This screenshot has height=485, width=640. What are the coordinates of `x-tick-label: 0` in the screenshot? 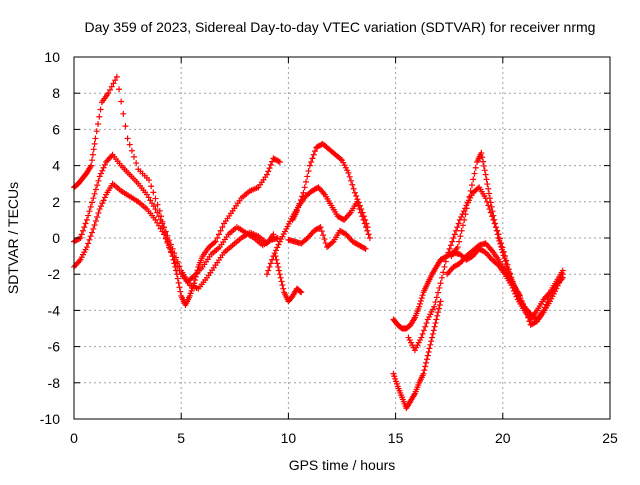 It's located at (74, 438).